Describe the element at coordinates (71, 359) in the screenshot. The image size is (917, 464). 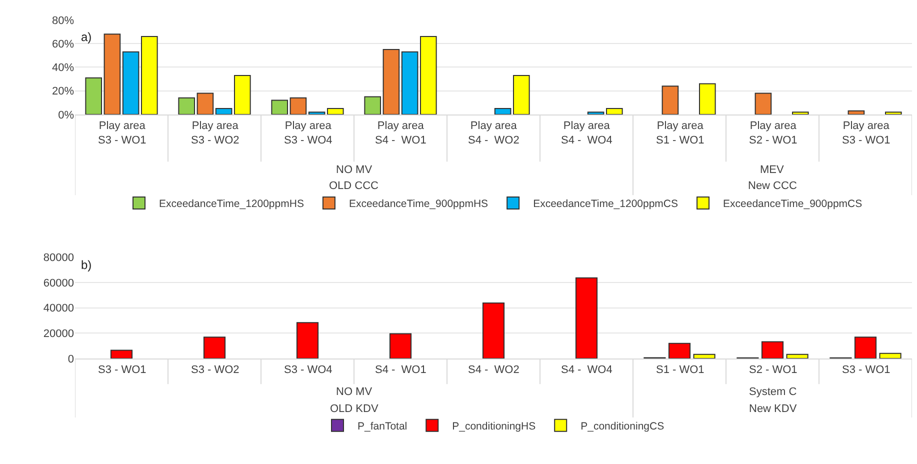
I see `y-tick-label: 0` at that location.